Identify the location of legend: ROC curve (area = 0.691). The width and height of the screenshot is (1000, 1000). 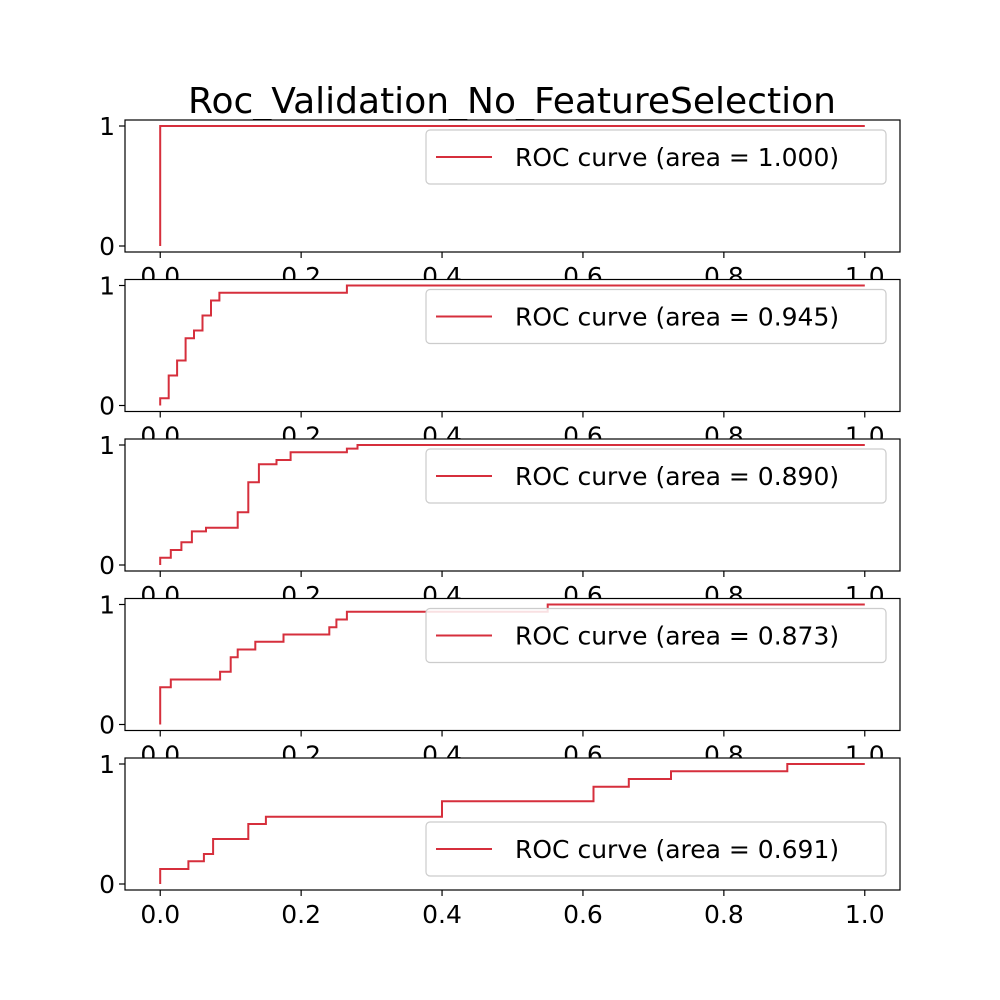
(656, 849).